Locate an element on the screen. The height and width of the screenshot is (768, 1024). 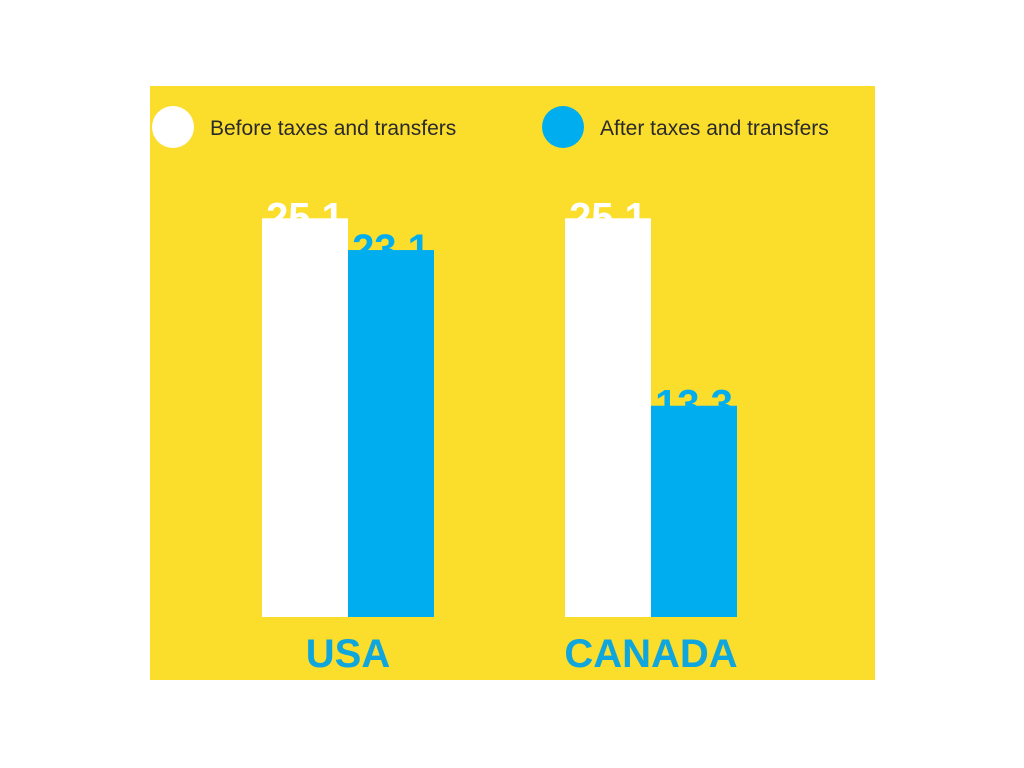
value-label-after-canada: 13.3 is located at coordinates (694, 405).